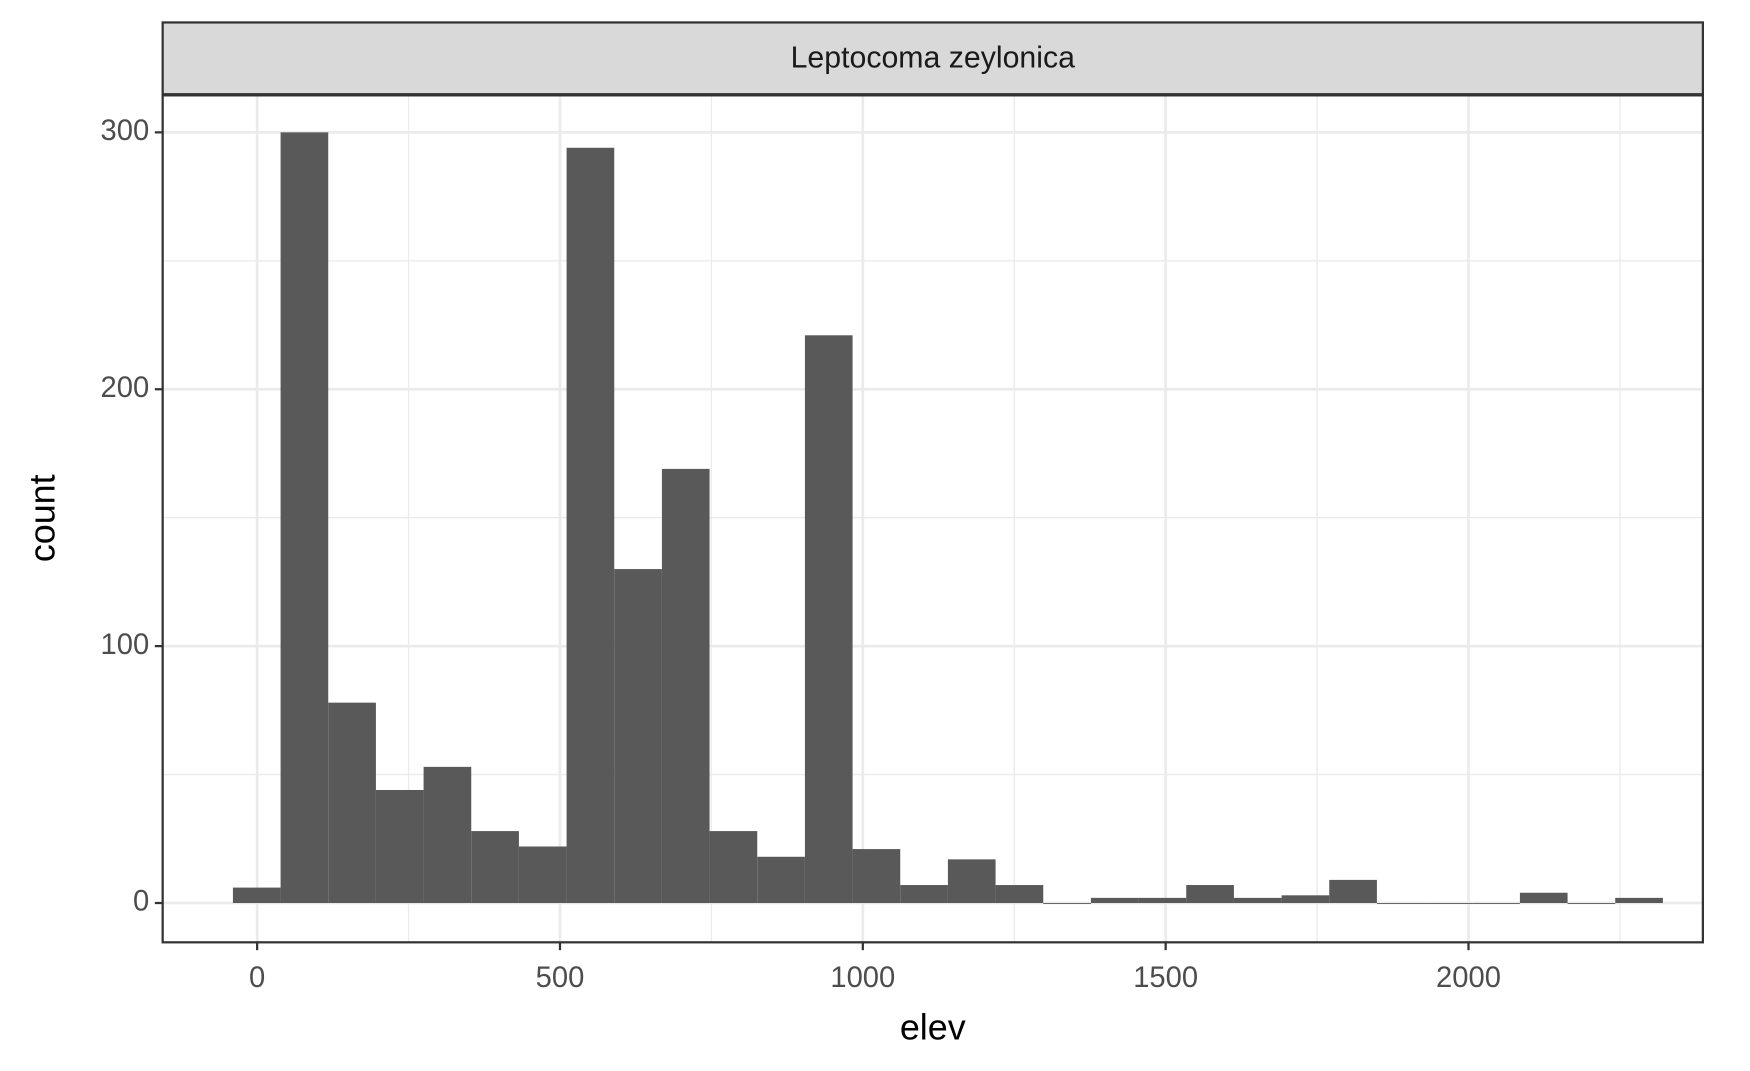  Describe the element at coordinates (125, 131) in the screenshot. I see `y-tick-label: 300` at that location.